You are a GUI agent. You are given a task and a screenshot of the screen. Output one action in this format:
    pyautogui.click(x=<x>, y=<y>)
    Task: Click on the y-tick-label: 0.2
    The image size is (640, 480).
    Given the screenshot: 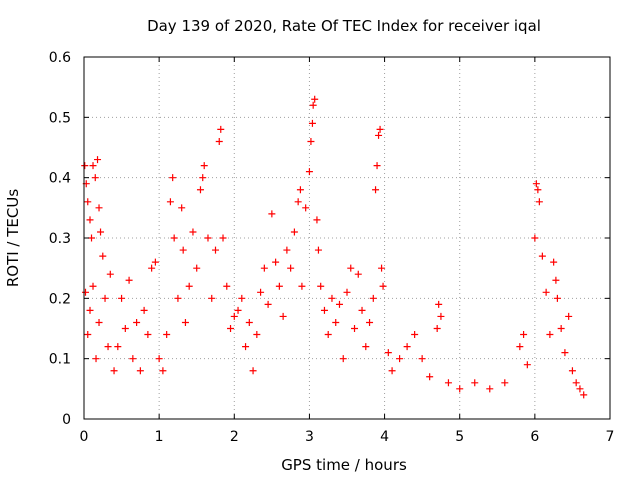 What is the action you would take?
    pyautogui.click(x=60, y=299)
    